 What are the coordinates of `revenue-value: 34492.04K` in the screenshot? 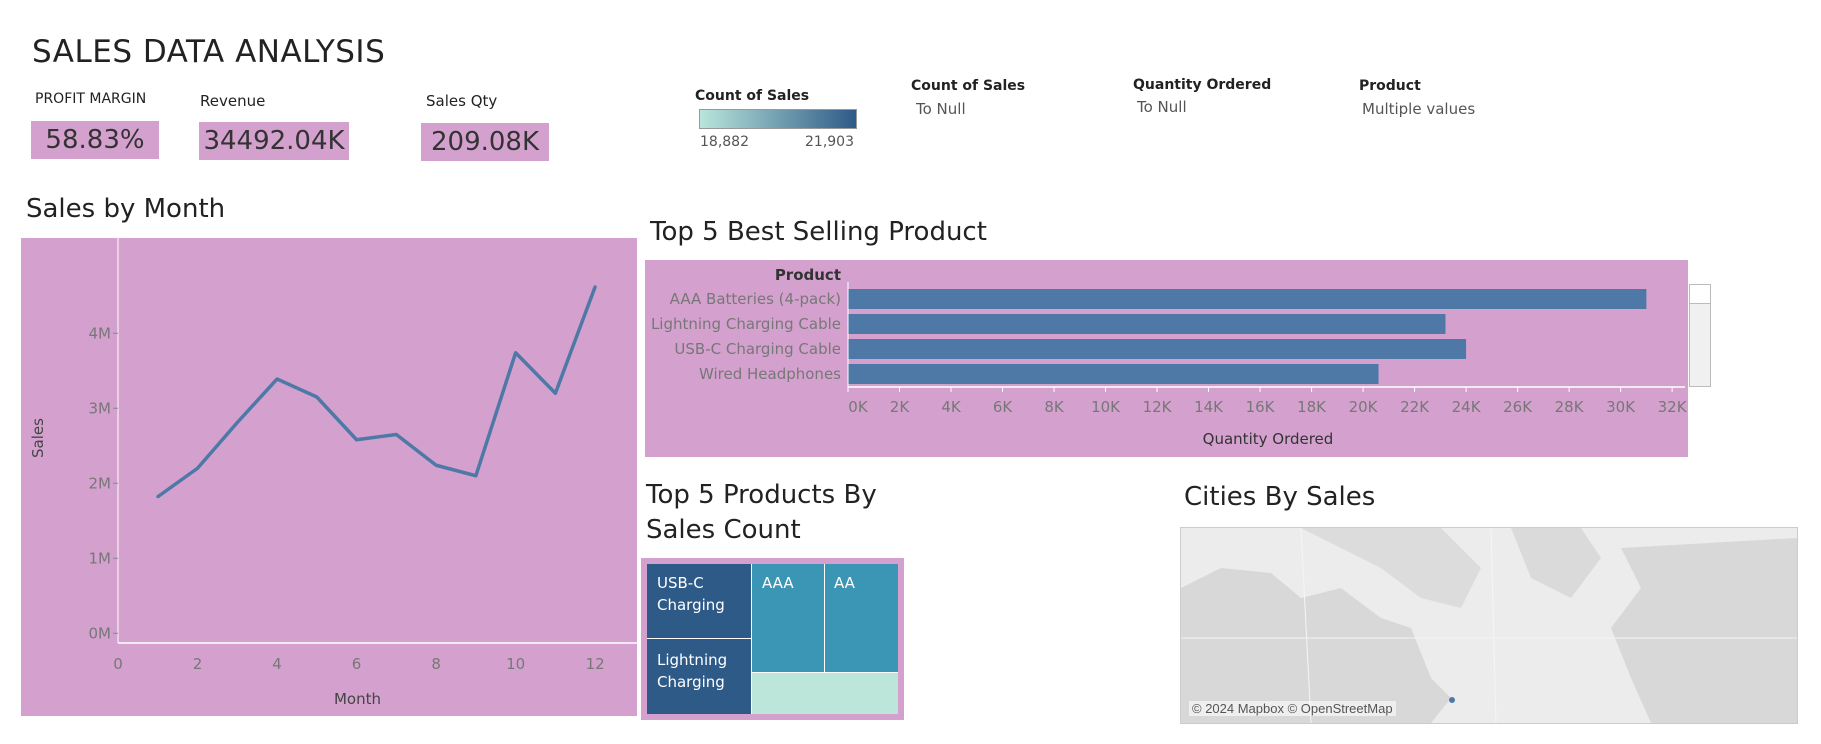 It's located at (274, 141).